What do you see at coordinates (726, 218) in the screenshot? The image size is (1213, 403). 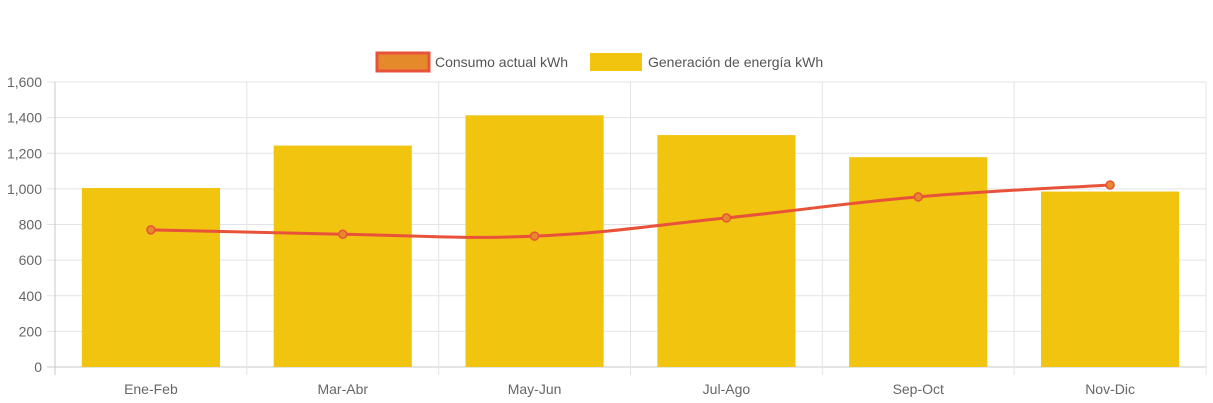 I see `point-consumo-jul-ago` at bounding box center [726, 218].